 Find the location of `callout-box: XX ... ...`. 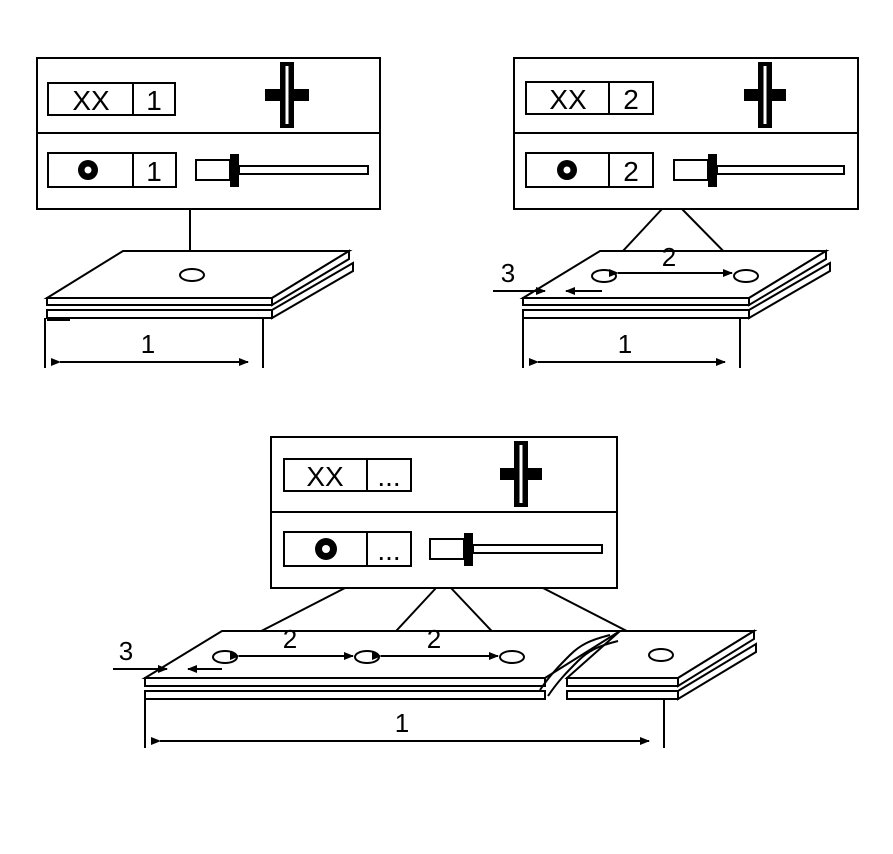

callout-box: XX ... ... is located at coordinates (444, 512).